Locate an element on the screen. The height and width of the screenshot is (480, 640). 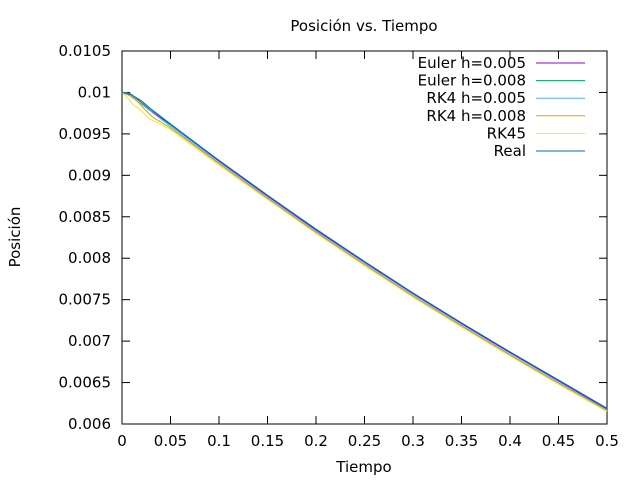
x-tick-label: 0.25 is located at coordinates (364, 441).